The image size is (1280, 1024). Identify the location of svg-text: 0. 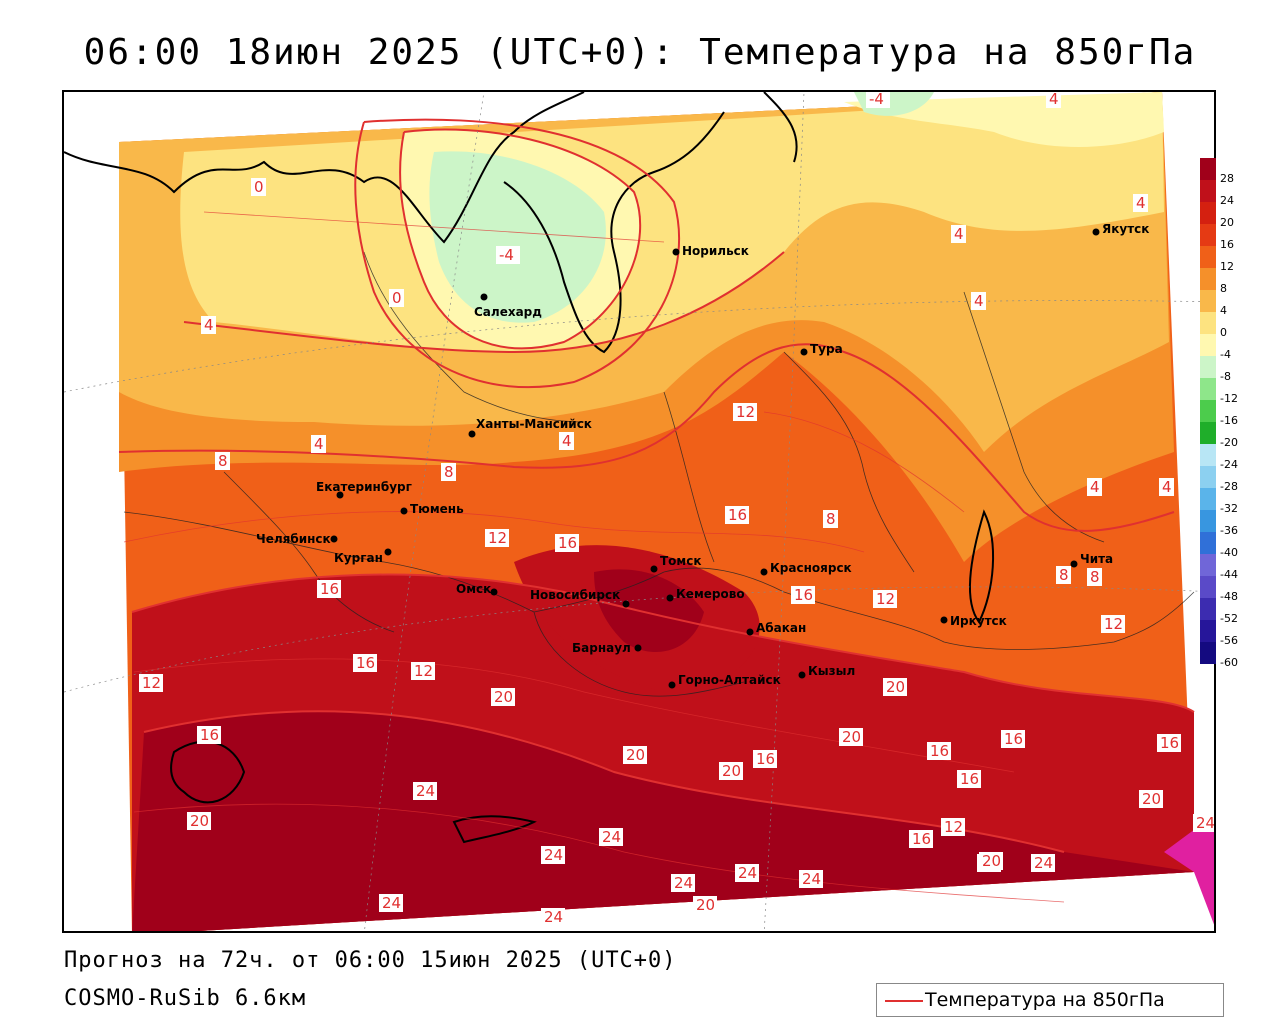
(259, 187).